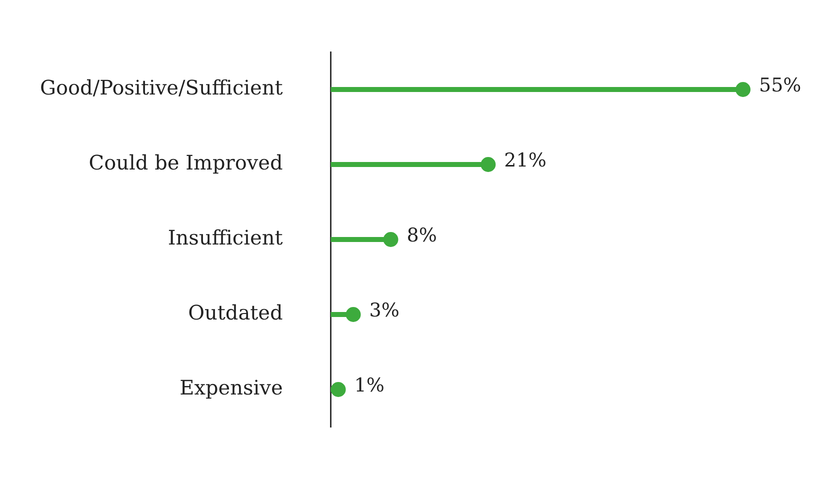 The height and width of the screenshot is (479, 815). What do you see at coordinates (780, 85) in the screenshot?
I see `data-label: 55%` at bounding box center [780, 85].